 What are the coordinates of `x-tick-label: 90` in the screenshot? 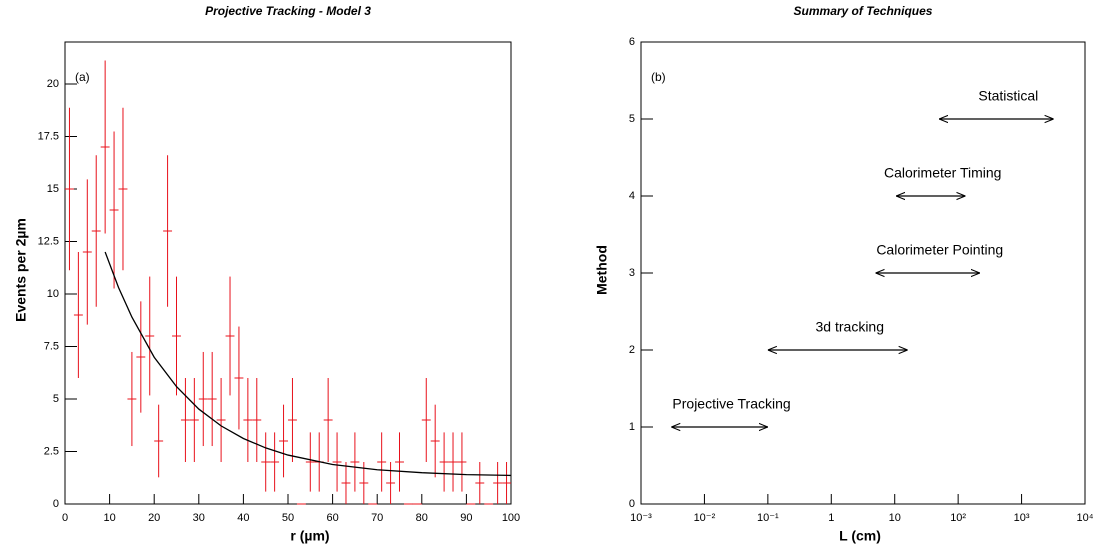 It's located at (466, 518).